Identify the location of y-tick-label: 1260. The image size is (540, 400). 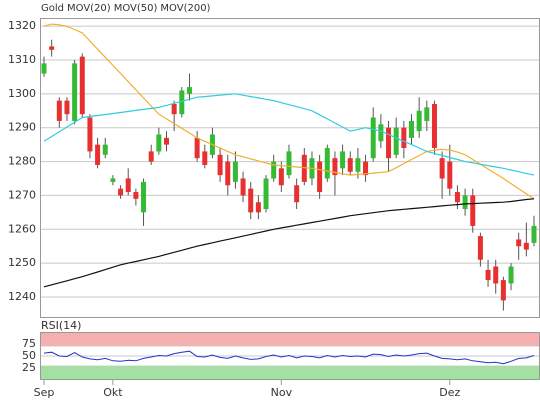
(22, 228).